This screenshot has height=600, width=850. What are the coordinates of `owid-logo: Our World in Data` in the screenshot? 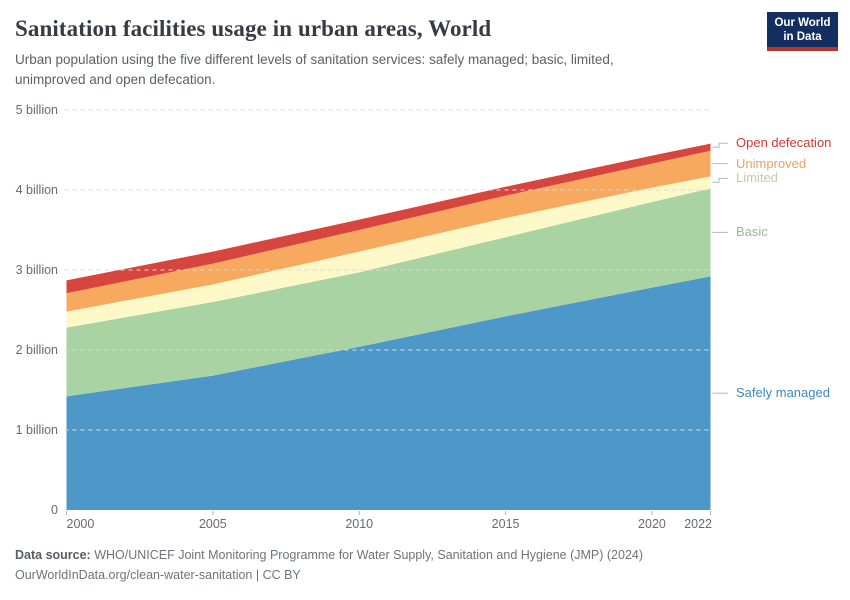 It's located at (802, 31).